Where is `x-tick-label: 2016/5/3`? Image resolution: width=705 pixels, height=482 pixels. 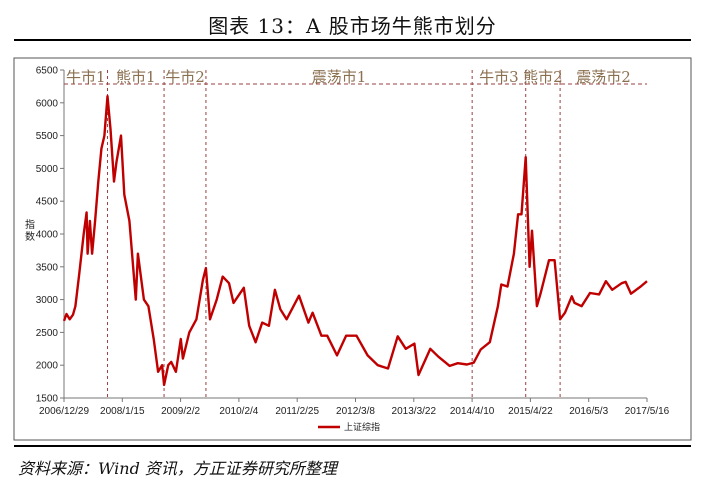 x-tick-label: 2016/5/3 is located at coordinates (588, 411).